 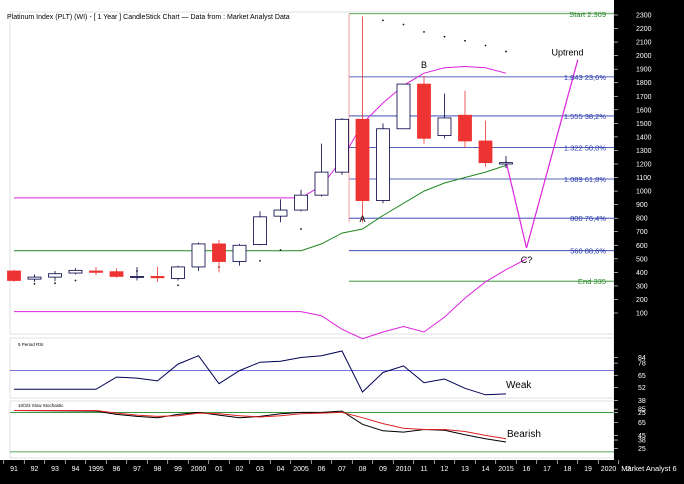 I want to click on y-tick-label: 100, so click(x=642, y=314).